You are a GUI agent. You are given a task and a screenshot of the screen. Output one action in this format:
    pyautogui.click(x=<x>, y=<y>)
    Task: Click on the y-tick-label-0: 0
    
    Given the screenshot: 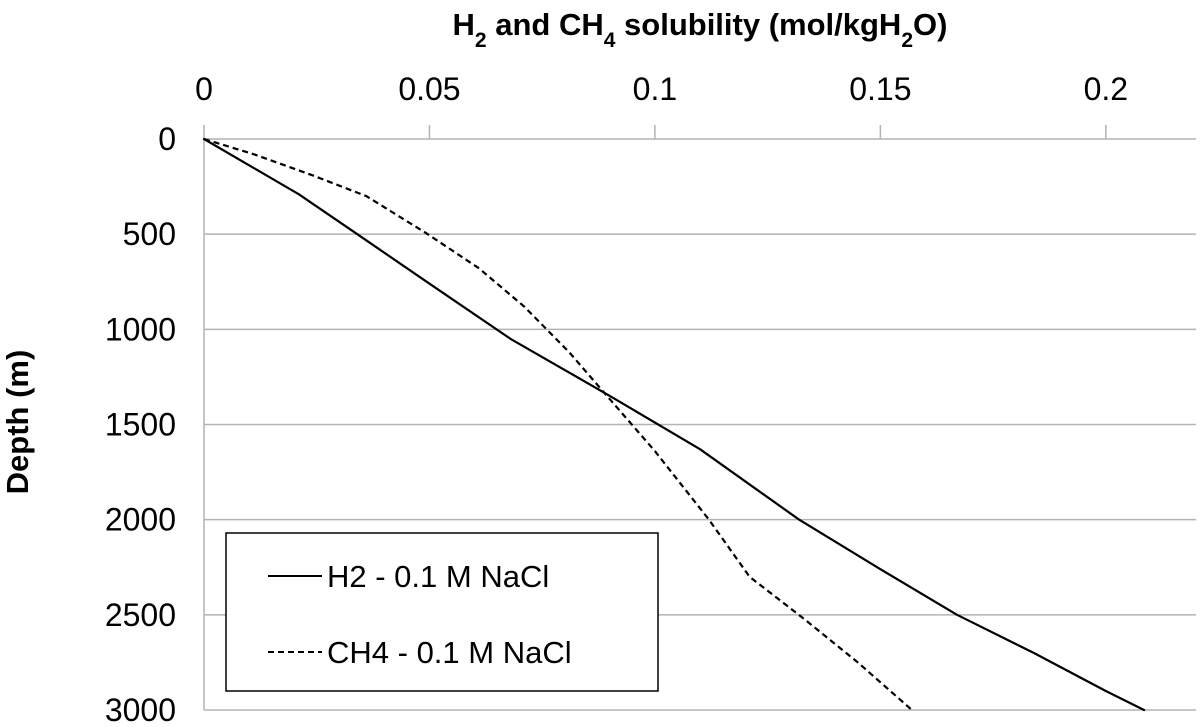 What is the action you would take?
    pyautogui.click(x=167, y=139)
    